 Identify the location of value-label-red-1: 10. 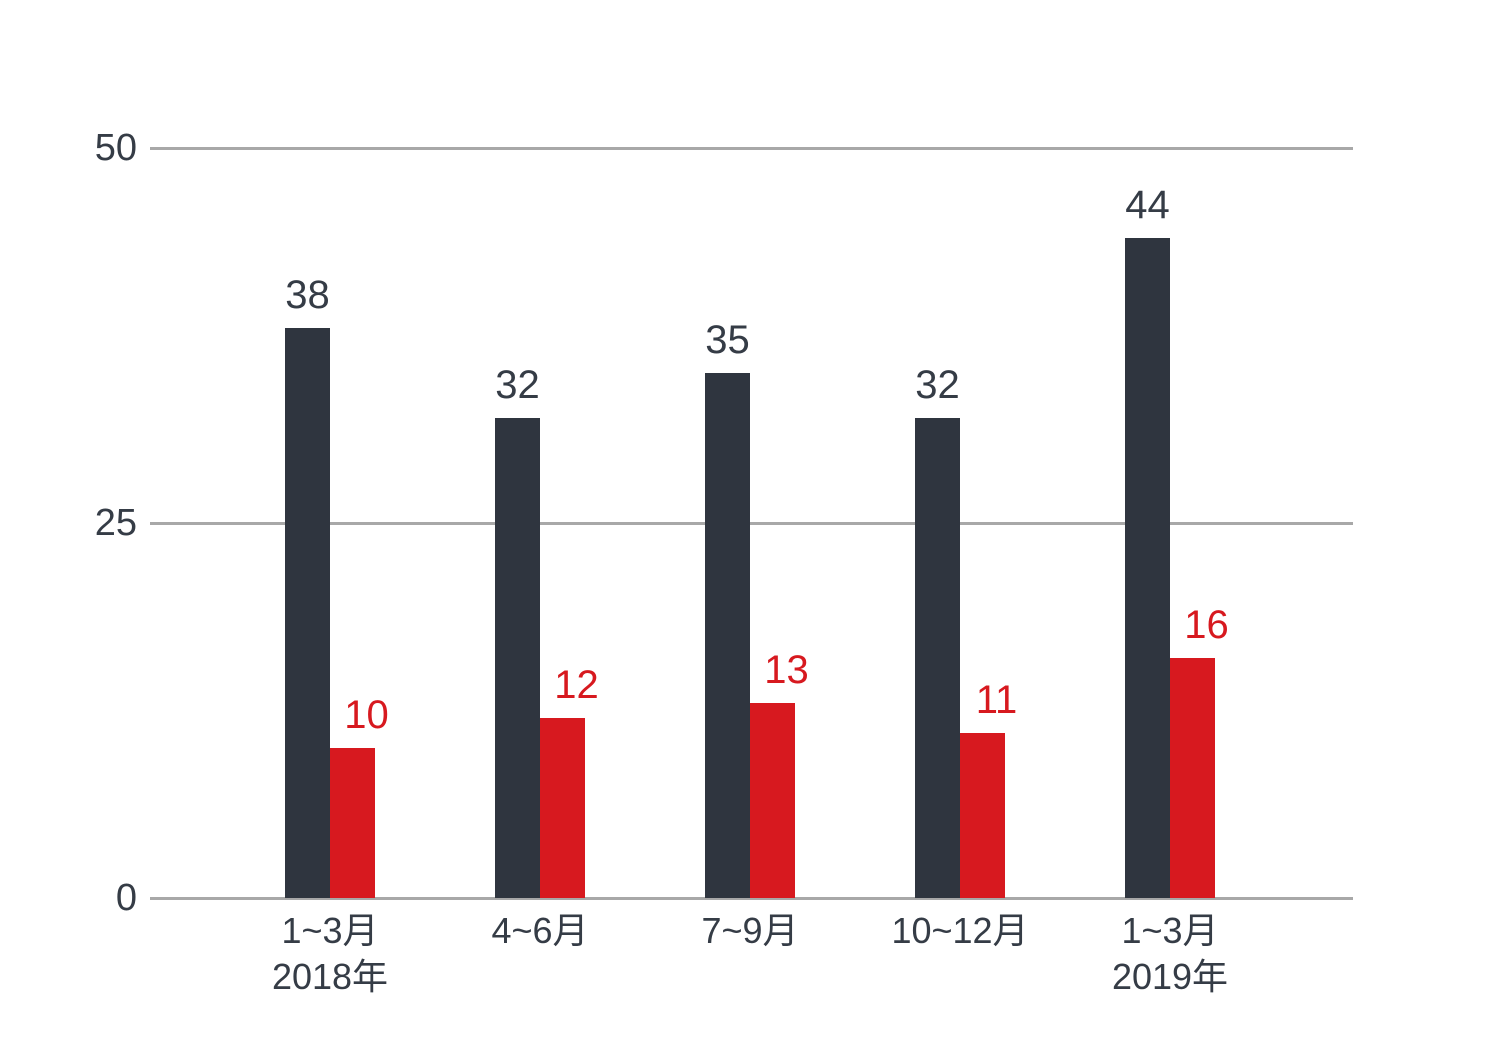
(366, 715).